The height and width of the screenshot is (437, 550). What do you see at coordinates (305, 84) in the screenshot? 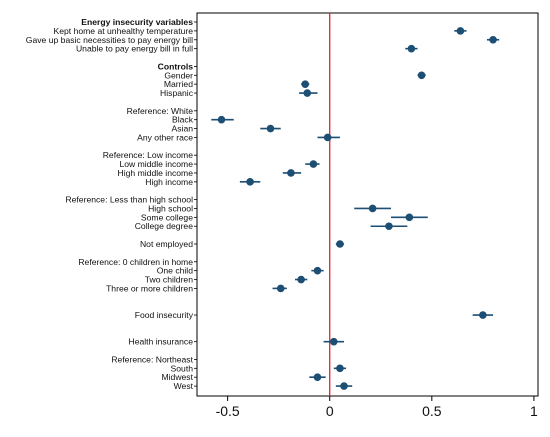
I see `point-married` at bounding box center [305, 84].